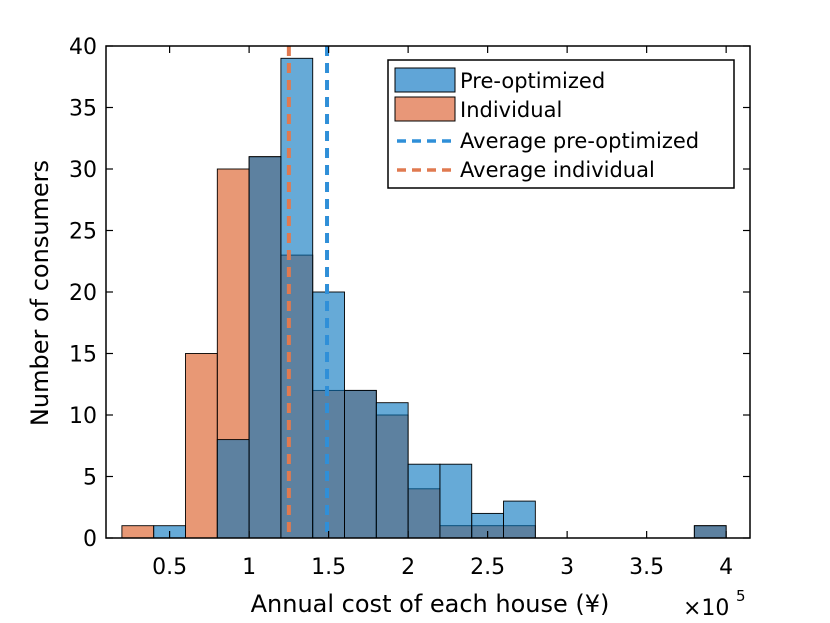 The height and width of the screenshot is (623, 830). Describe the element at coordinates (83, 232) in the screenshot. I see `y-tick-label: 25` at that location.